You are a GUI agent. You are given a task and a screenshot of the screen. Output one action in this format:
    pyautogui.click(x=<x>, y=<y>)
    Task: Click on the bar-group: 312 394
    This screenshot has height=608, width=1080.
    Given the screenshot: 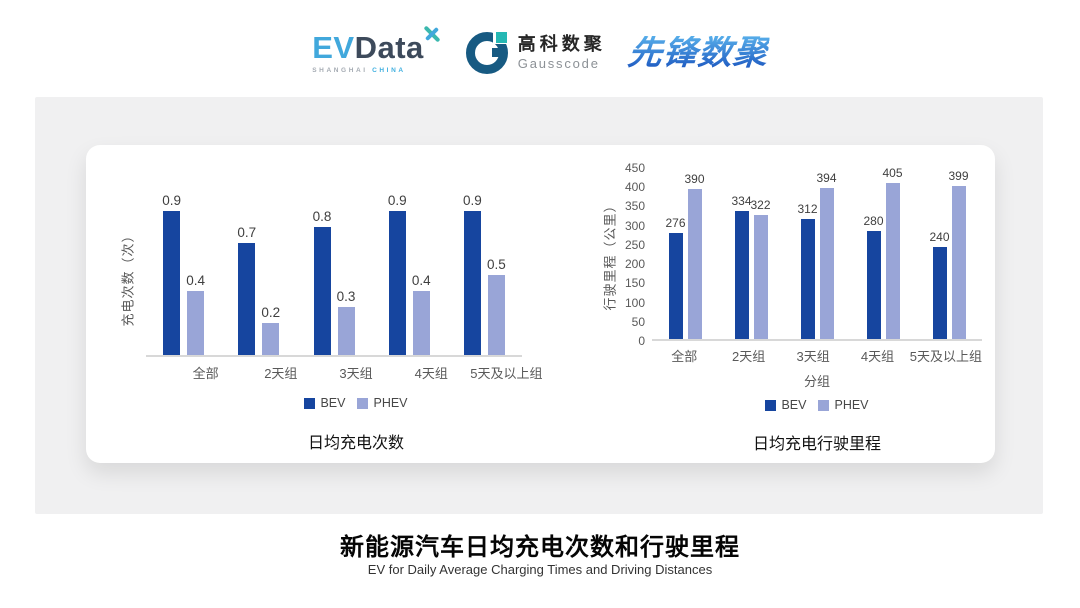 What is the action you would take?
    pyautogui.click(x=817, y=253)
    